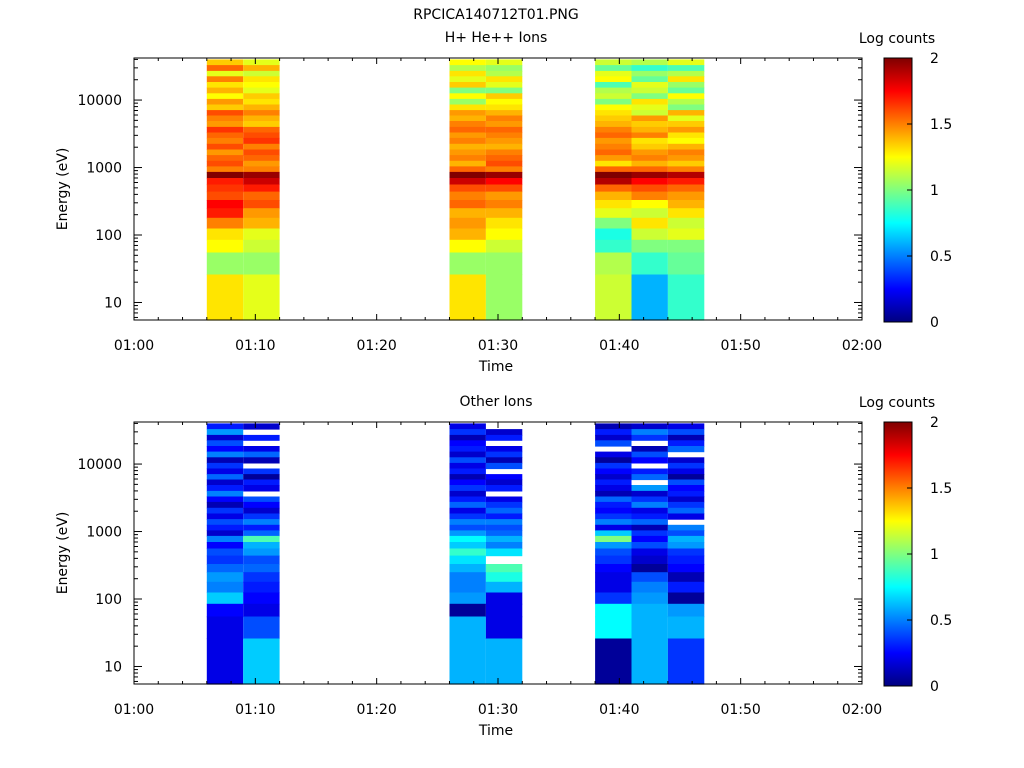  Describe the element at coordinates (934, 59) in the screenshot. I see `colorbar-tick-label: 2` at that location.